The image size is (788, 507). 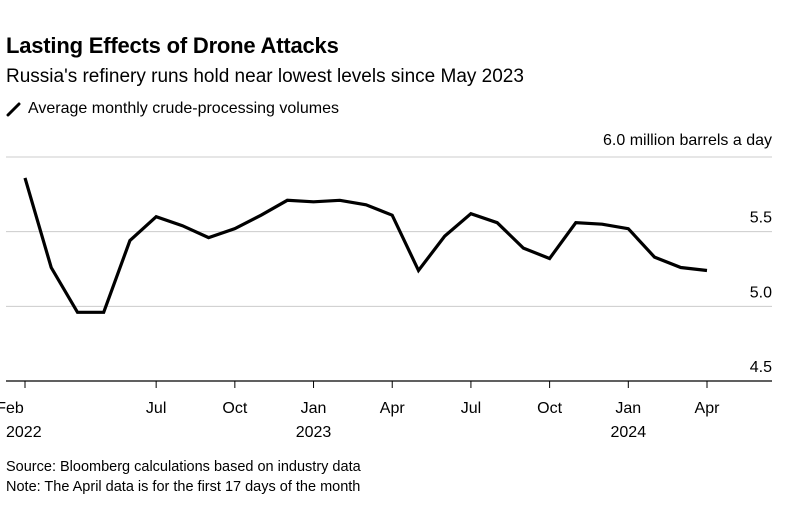 What do you see at coordinates (13, 109) in the screenshot?
I see `legend-line-icon` at bounding box center [13, 109].